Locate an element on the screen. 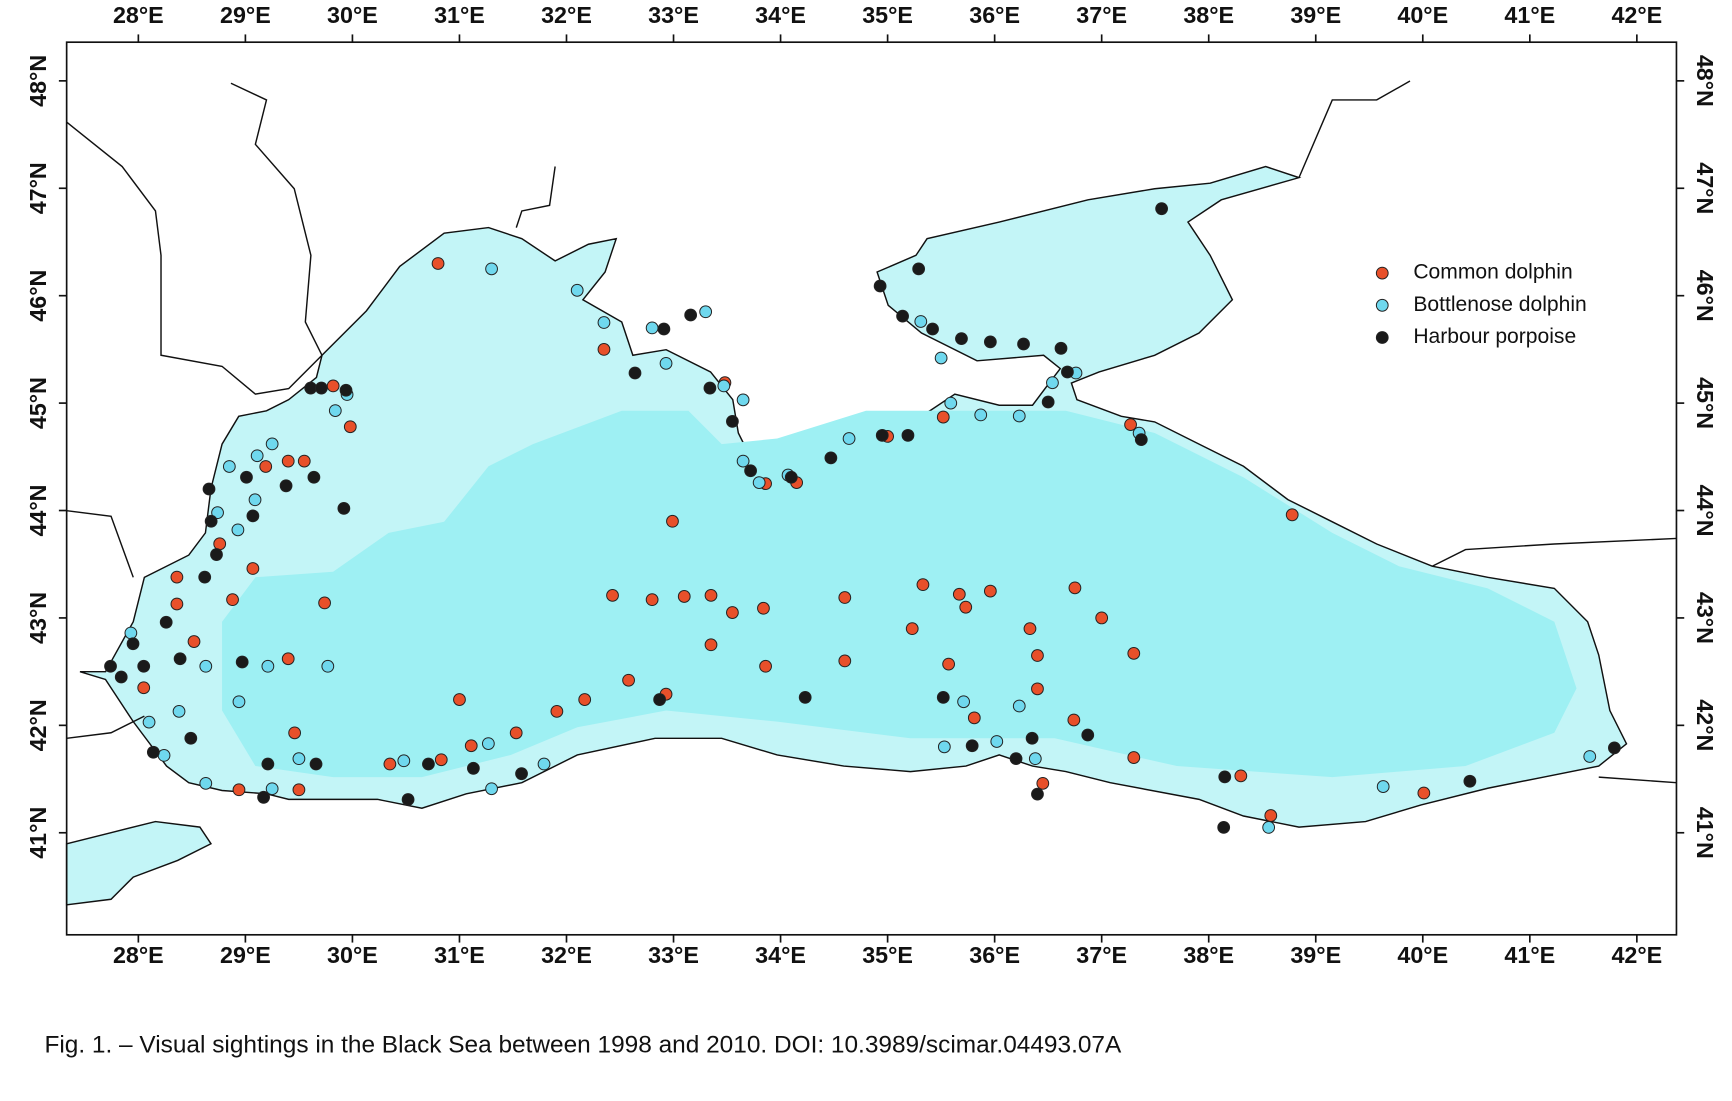 The image size is (1732, 1101). x-tick-label: 41°E is located at coordinates (1529, 15).